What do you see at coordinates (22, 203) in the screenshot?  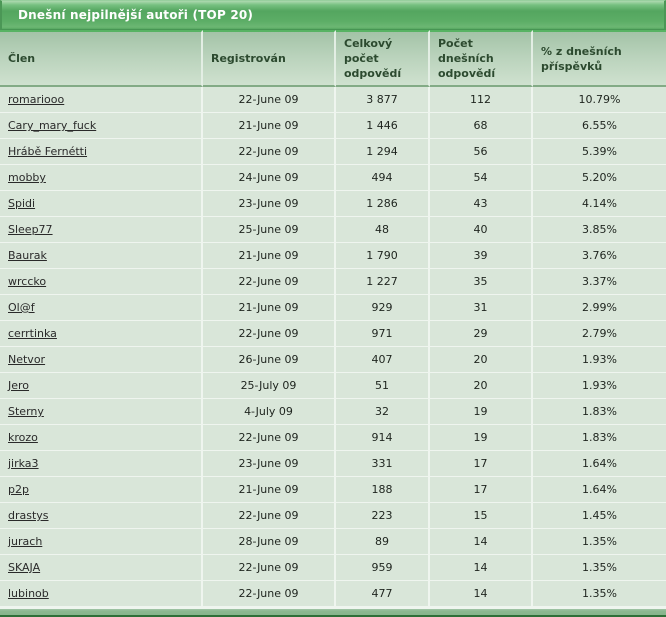 I see `member-link: Spidi` at bounding box center [22, 203].